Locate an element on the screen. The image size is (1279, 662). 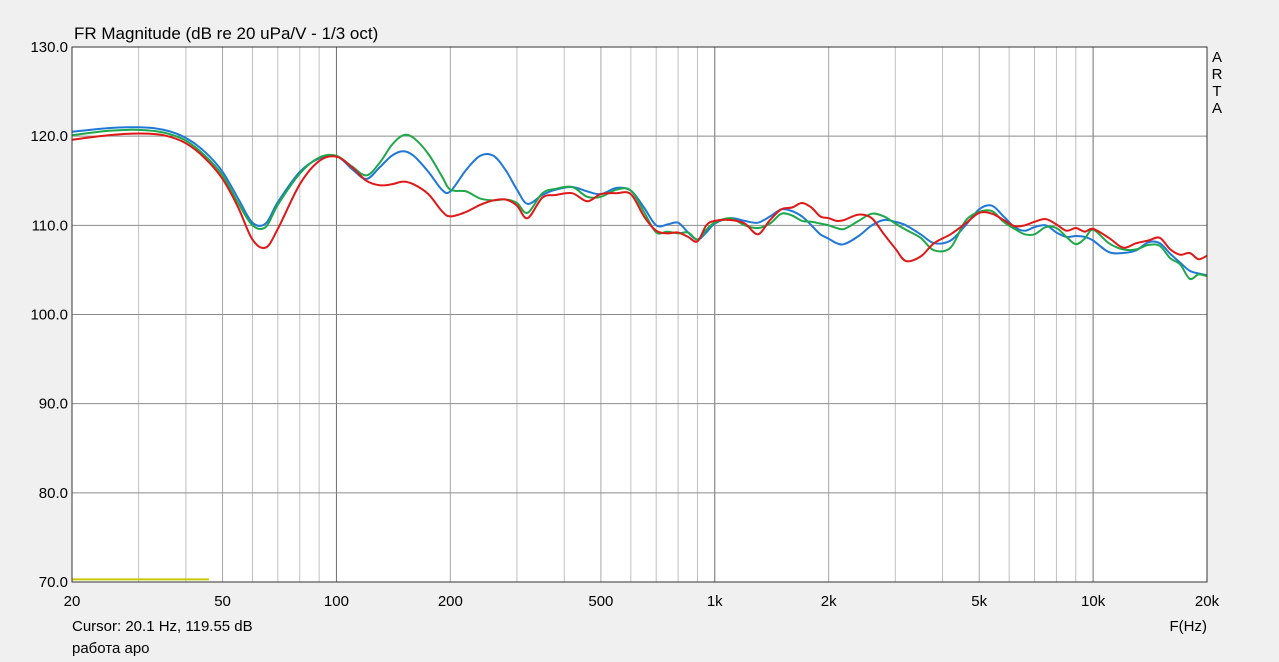
y-tick-label: 130.0 is located at coordinates (49, 47).